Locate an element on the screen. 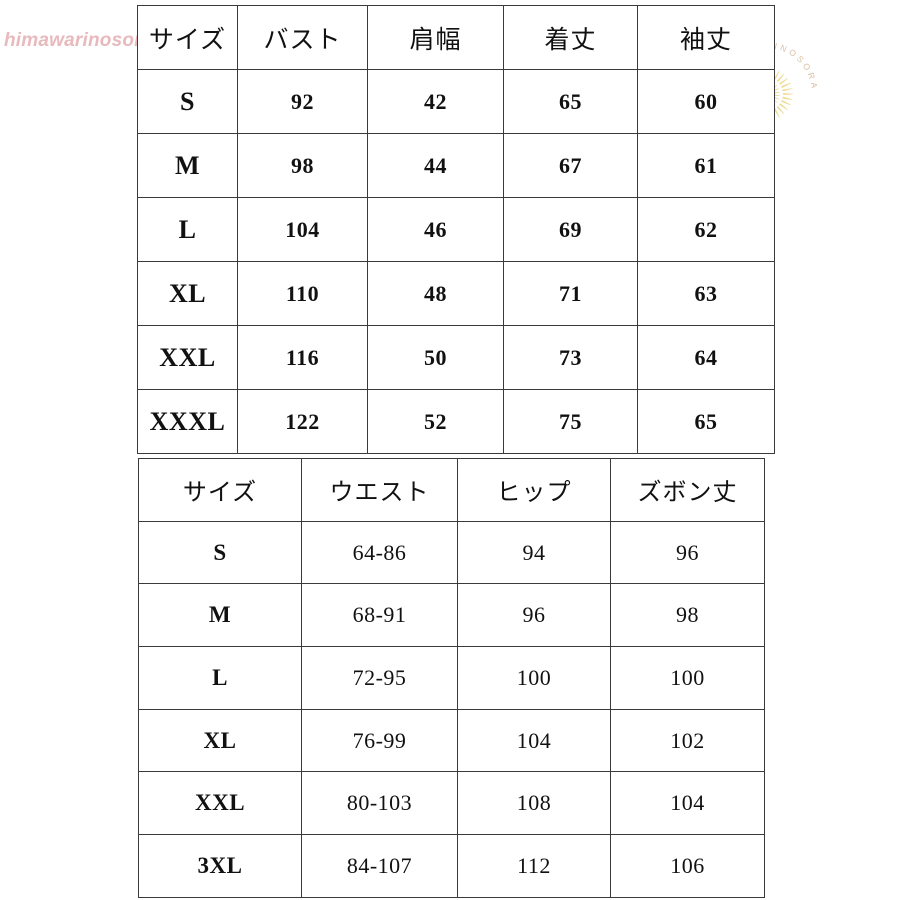  table-row: XXXL 122 52 75 65 is located at coordinates (456, 421).